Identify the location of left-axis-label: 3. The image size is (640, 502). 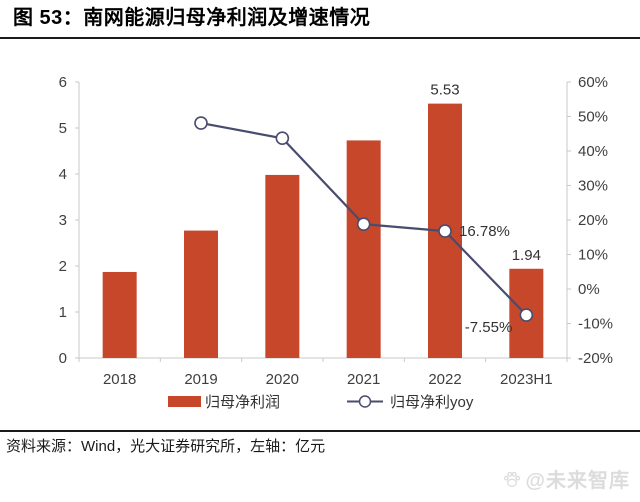
(63, 220).